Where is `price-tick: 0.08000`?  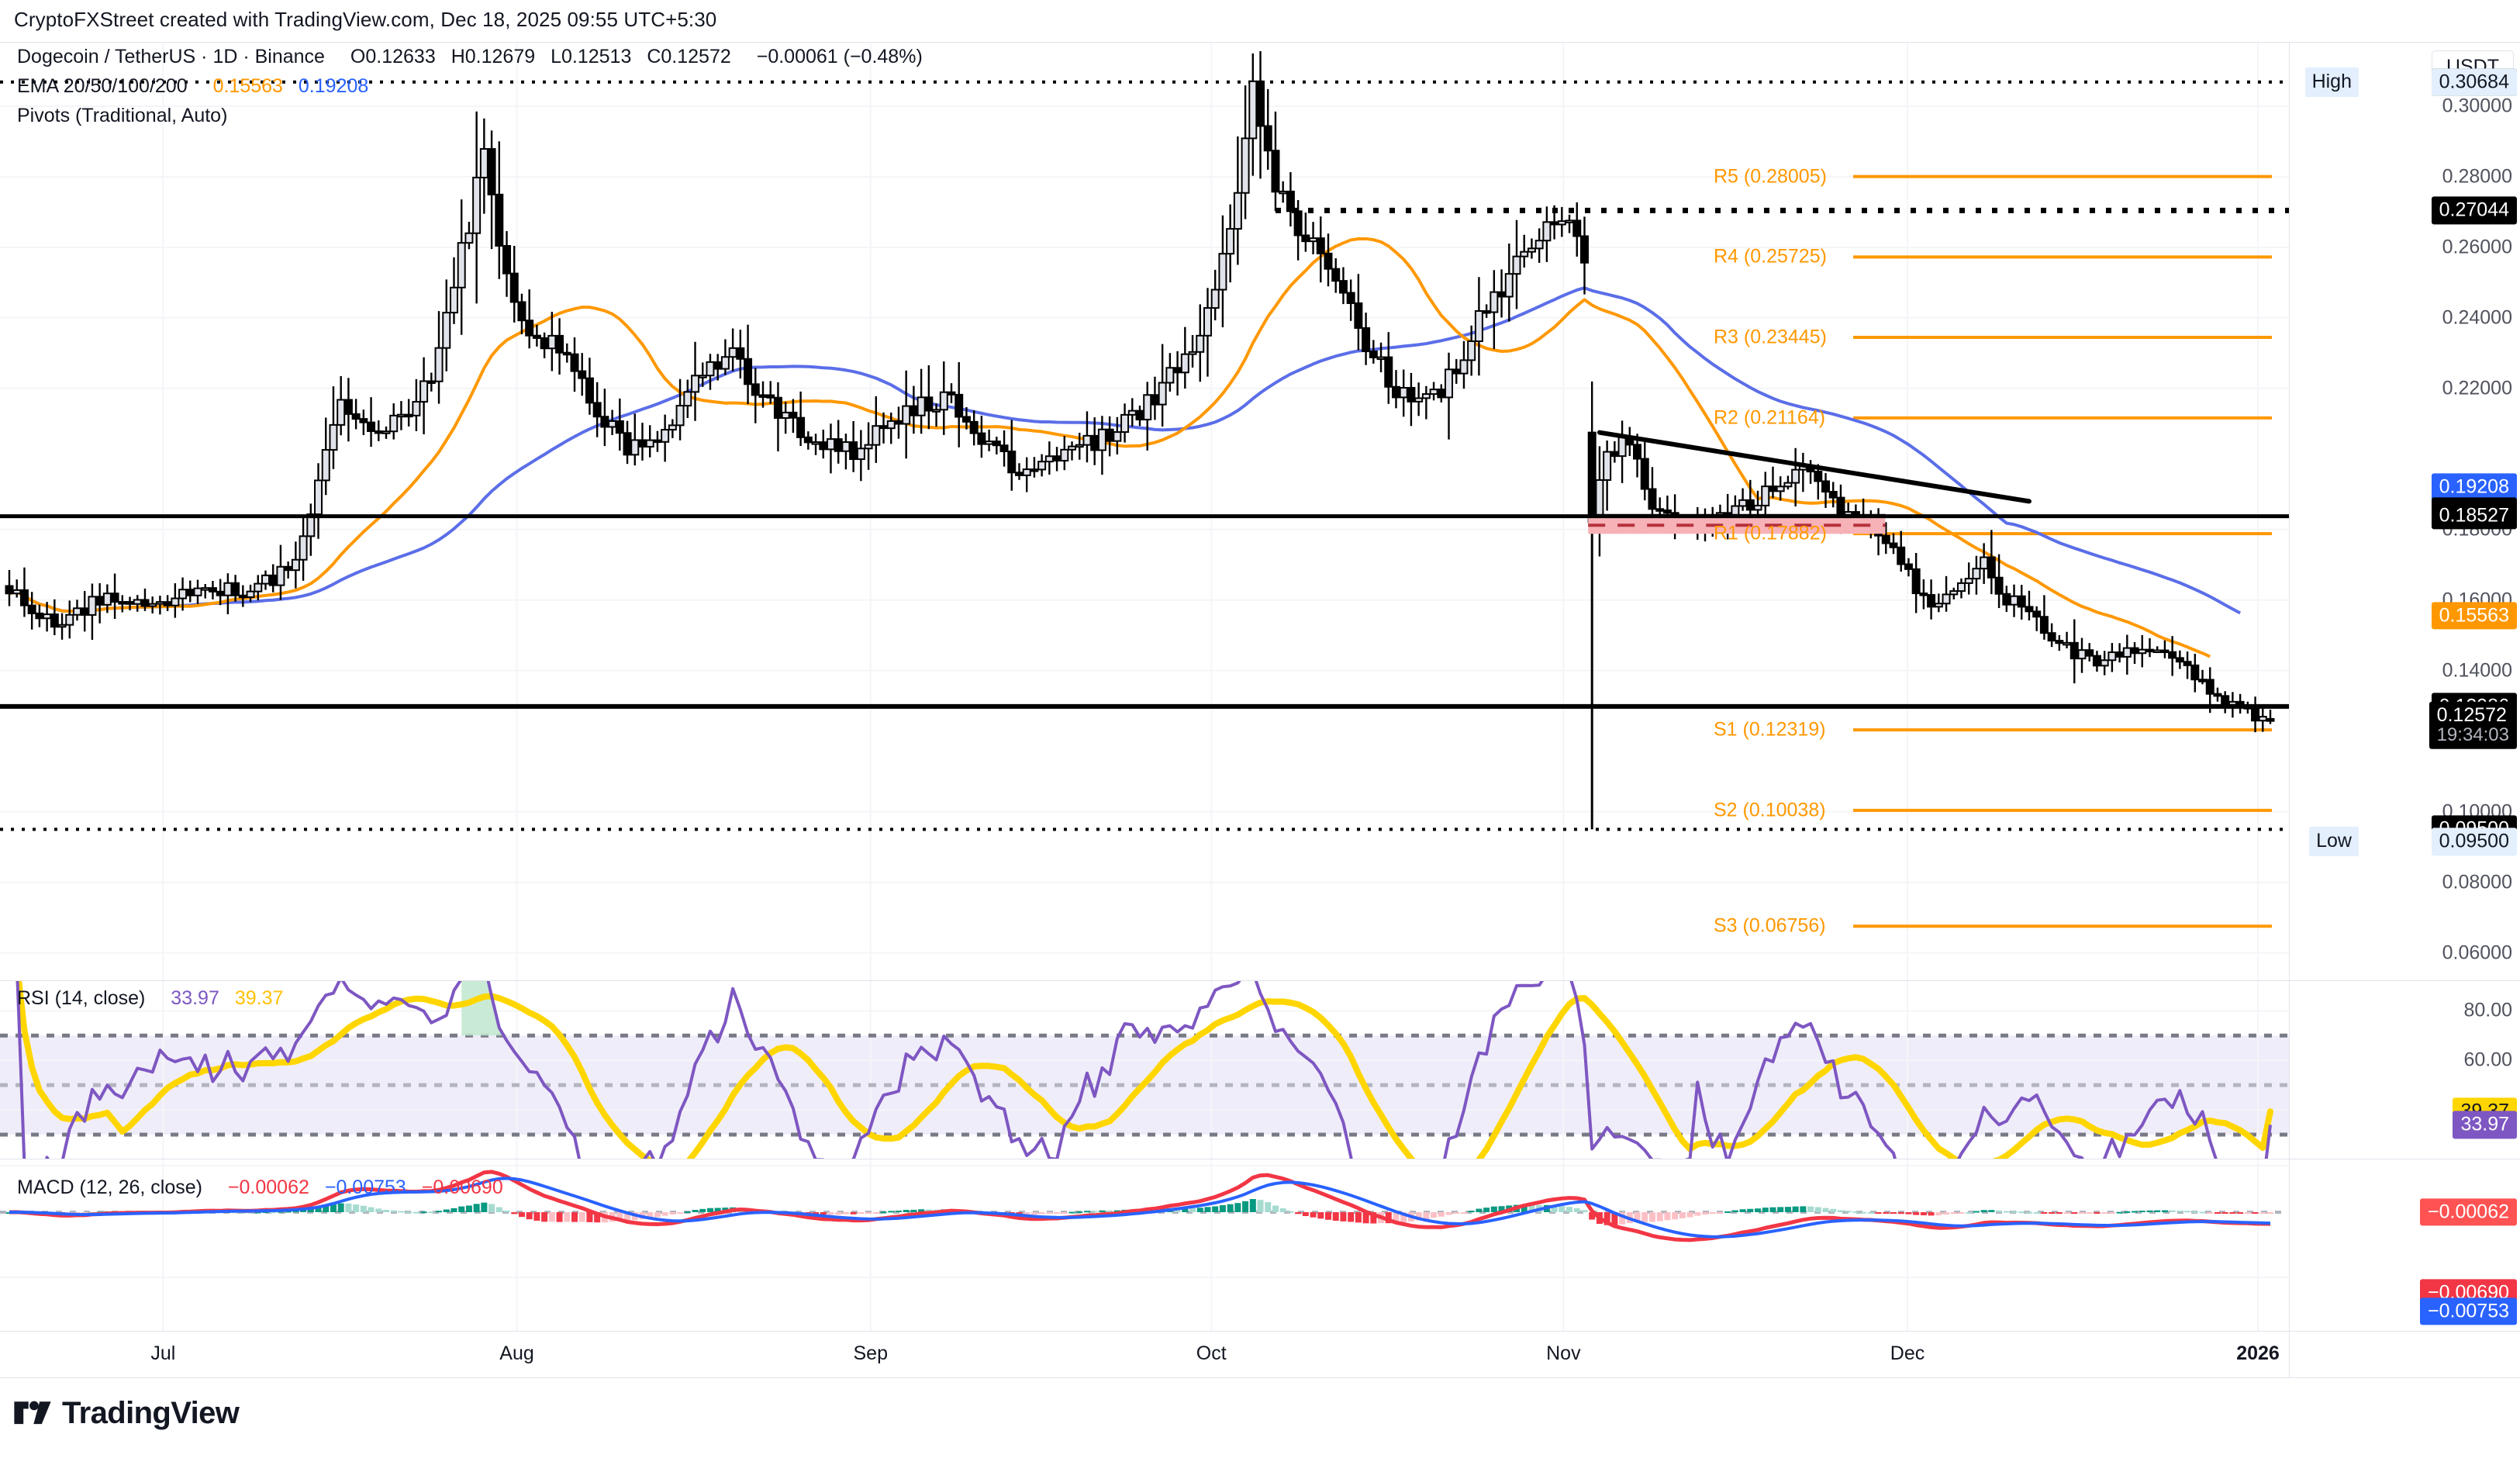 price-tick: 0.08000 is located at coordinates (2477, 882).